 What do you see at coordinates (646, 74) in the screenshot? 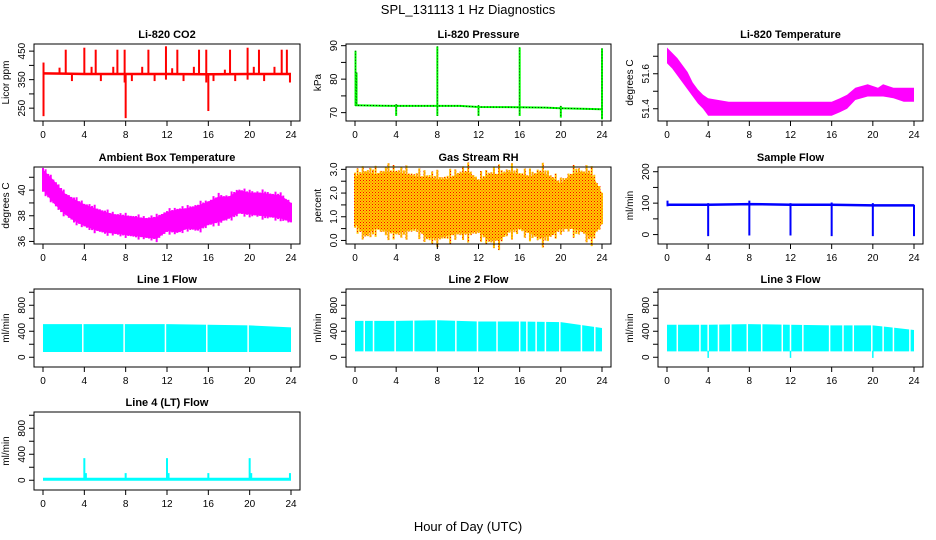
I see `y-tick-label: 51.6` at bounding box center [646, 74].